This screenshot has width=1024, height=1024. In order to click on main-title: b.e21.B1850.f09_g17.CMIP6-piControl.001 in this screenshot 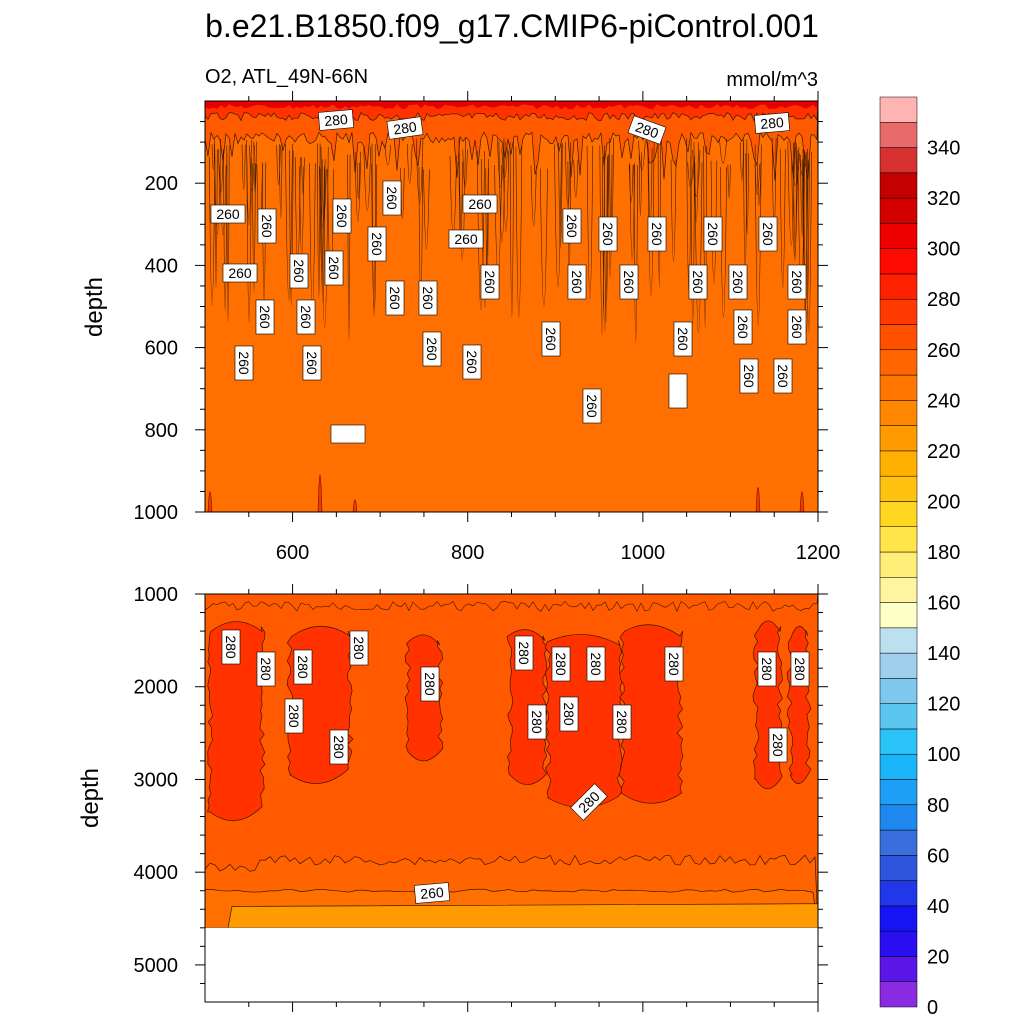, I will do `click(512, 26)`.